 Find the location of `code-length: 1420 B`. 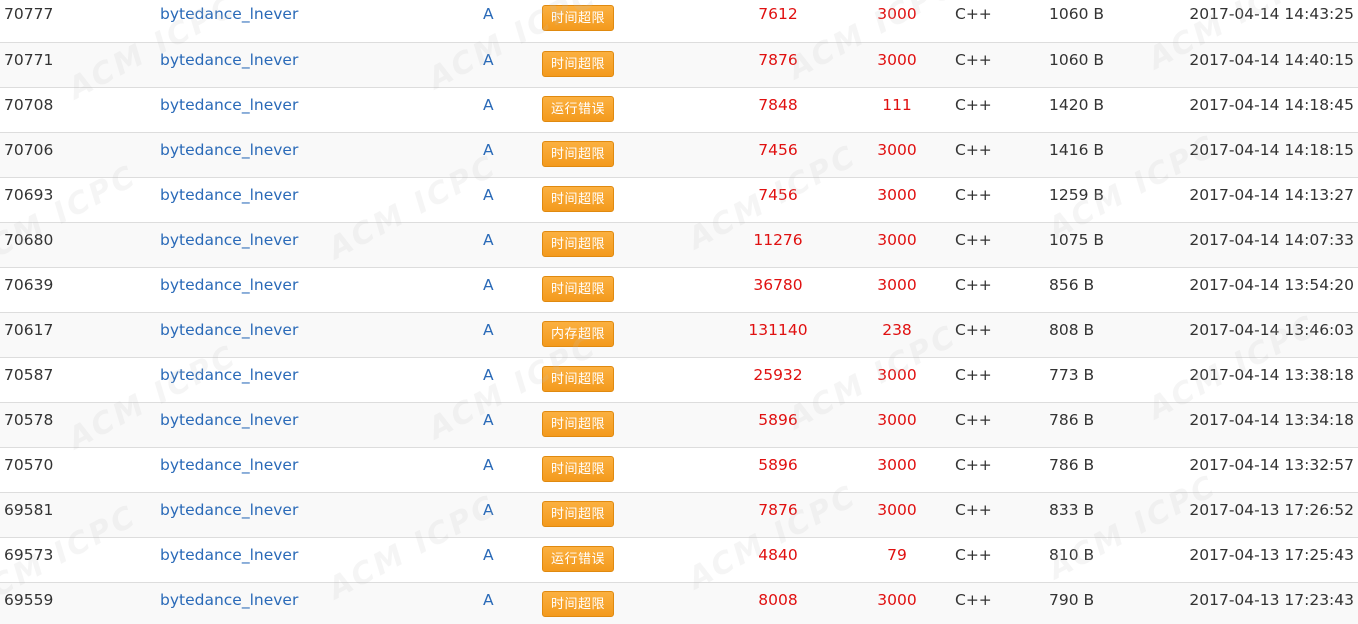

code-length: 1420 B is located at coordinates (1077, 105).